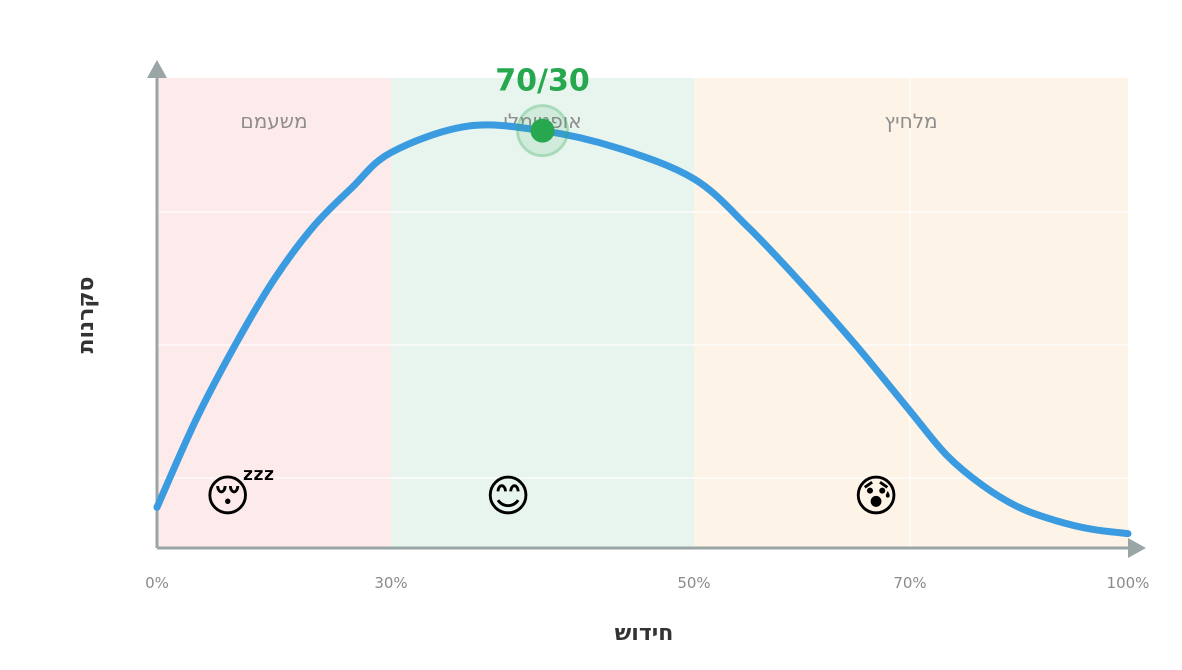 The height and width of the screenshot is (670, 1182). What do you see at coordinates (1137, 548) in the screenshot?
I see `x-axis-arrow-icon` at bounding box center [1137, 548].